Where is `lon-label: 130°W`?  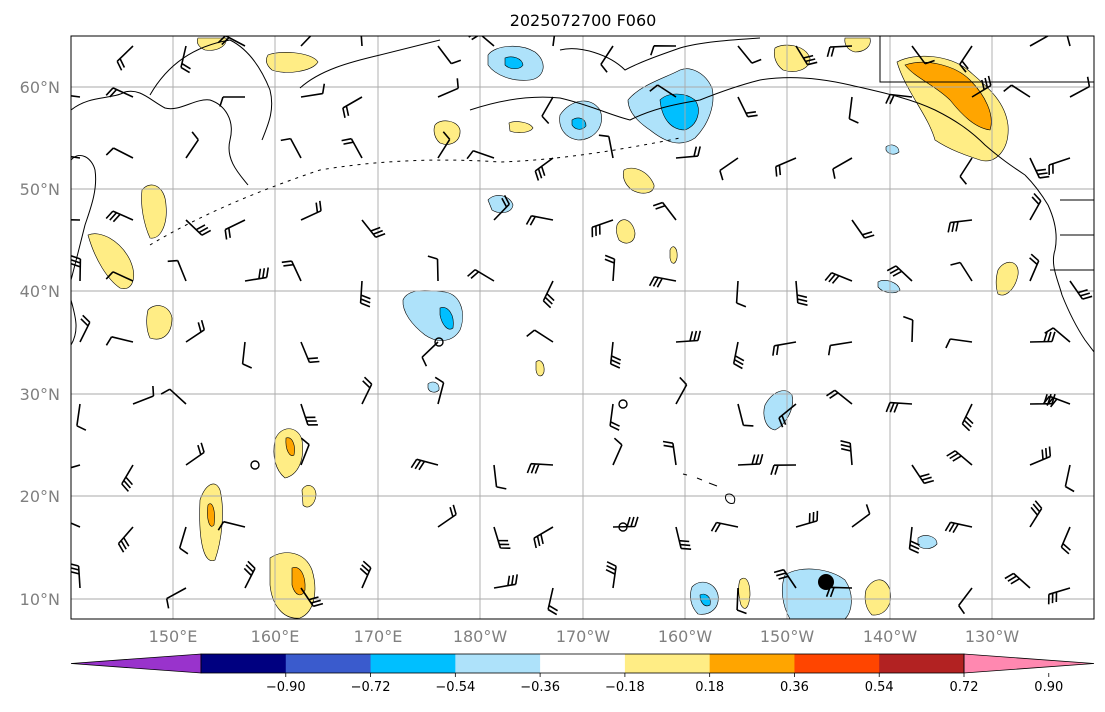
lon-label: 130°W is located at coordinates (992, 636).